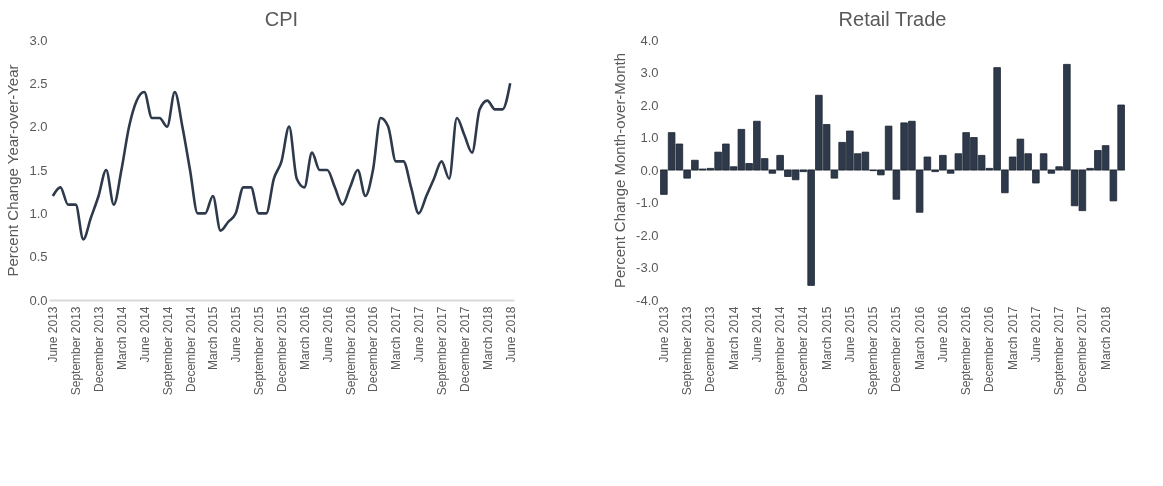 This screenshot has width=1163, height=486. What do you see at coordinates (892, 19) in the screenshot?
I see `chart-title: Retail Trade` at bounding box center [892, 19].